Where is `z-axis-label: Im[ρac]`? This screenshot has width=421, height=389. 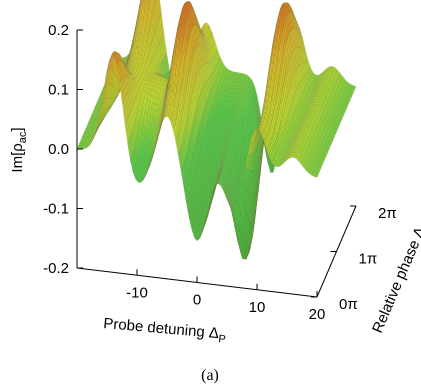
z-axis-label: Im[ρac] is located at coordinates (19, 149).